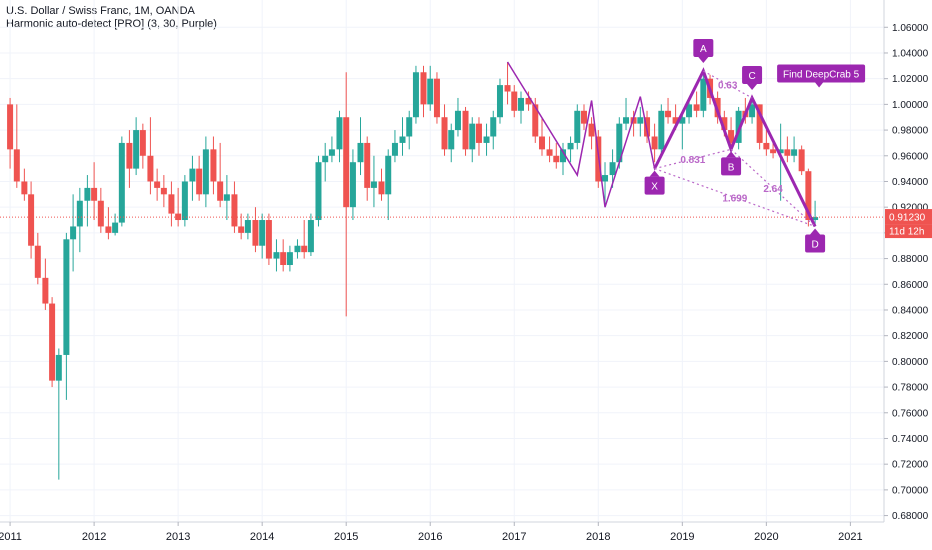  I want to click on x-tick-label: 2017, so click(514, 537).